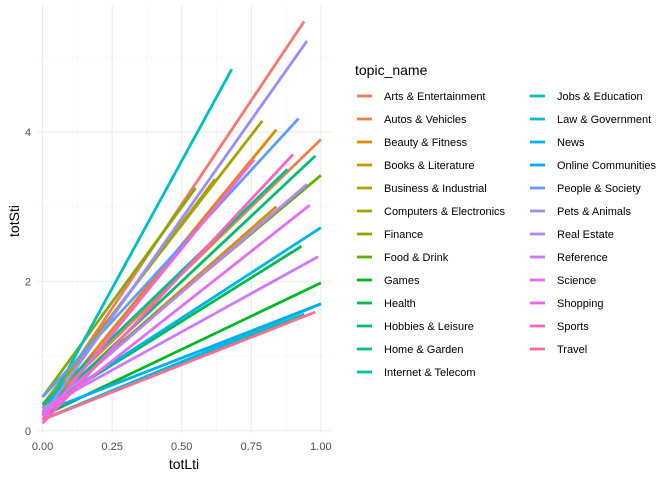 Image resolution: width=672 pixels, height=480 pixels. Describe the element at coordinates (426, 143) in the screenshot. I see `legend-label: Beauty & Fitness` at that location.